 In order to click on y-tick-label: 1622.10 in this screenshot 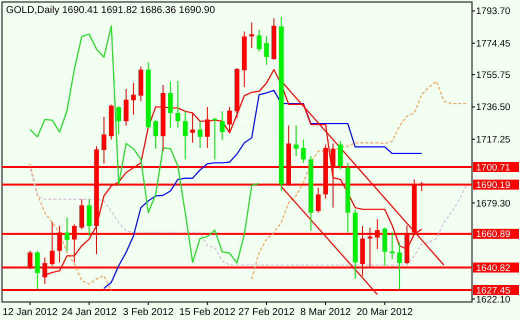, I will do `click(493, 300)`.